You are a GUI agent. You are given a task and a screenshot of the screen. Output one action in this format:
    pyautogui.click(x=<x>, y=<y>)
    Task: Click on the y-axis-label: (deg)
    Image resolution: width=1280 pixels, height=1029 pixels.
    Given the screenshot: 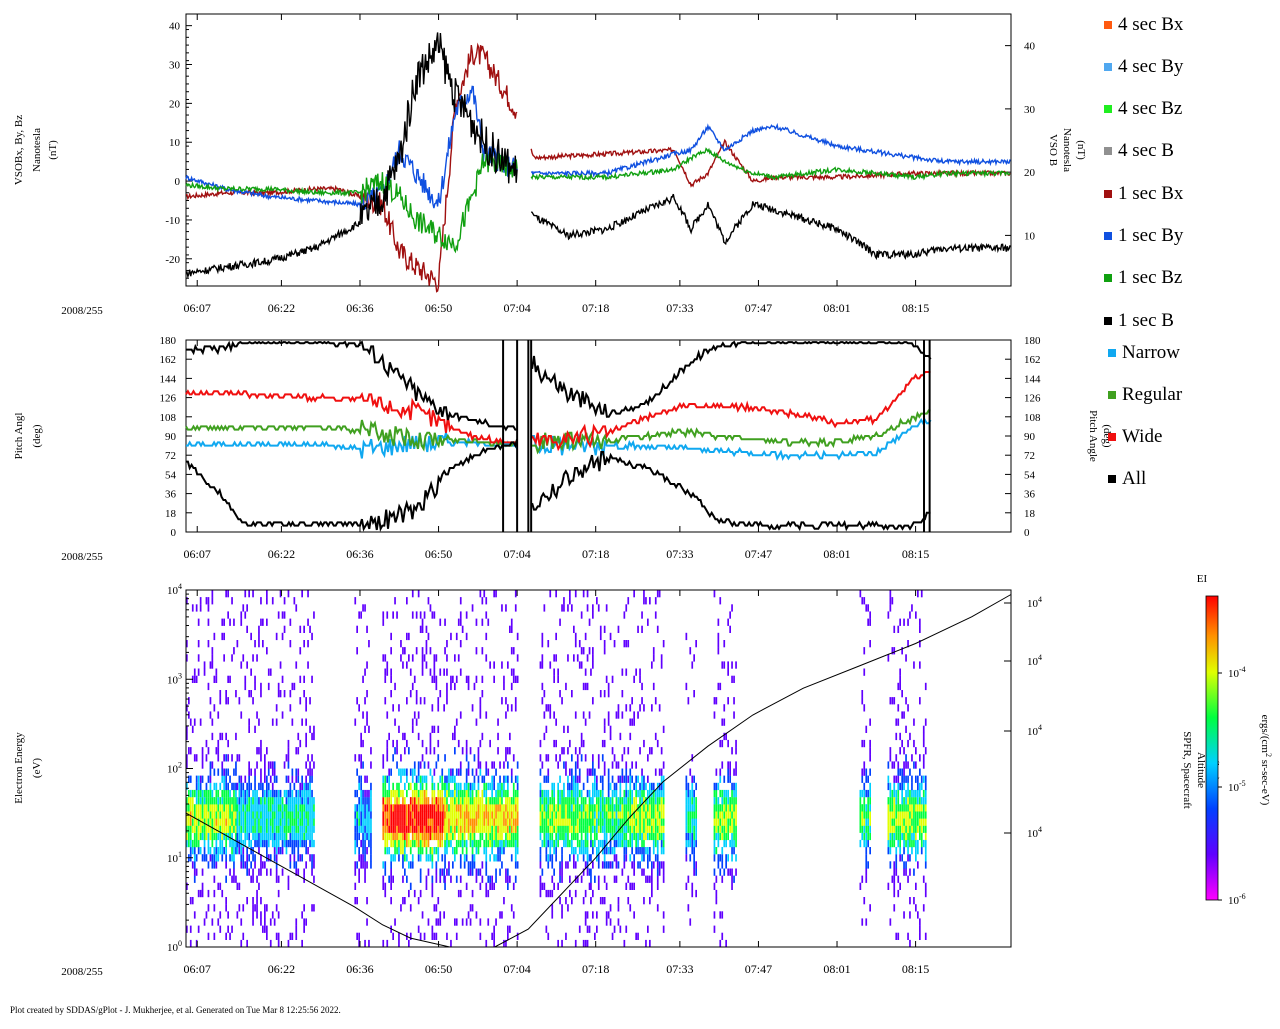 What is the action you would take?
    pyautogui.click(x=37, y=436)
    